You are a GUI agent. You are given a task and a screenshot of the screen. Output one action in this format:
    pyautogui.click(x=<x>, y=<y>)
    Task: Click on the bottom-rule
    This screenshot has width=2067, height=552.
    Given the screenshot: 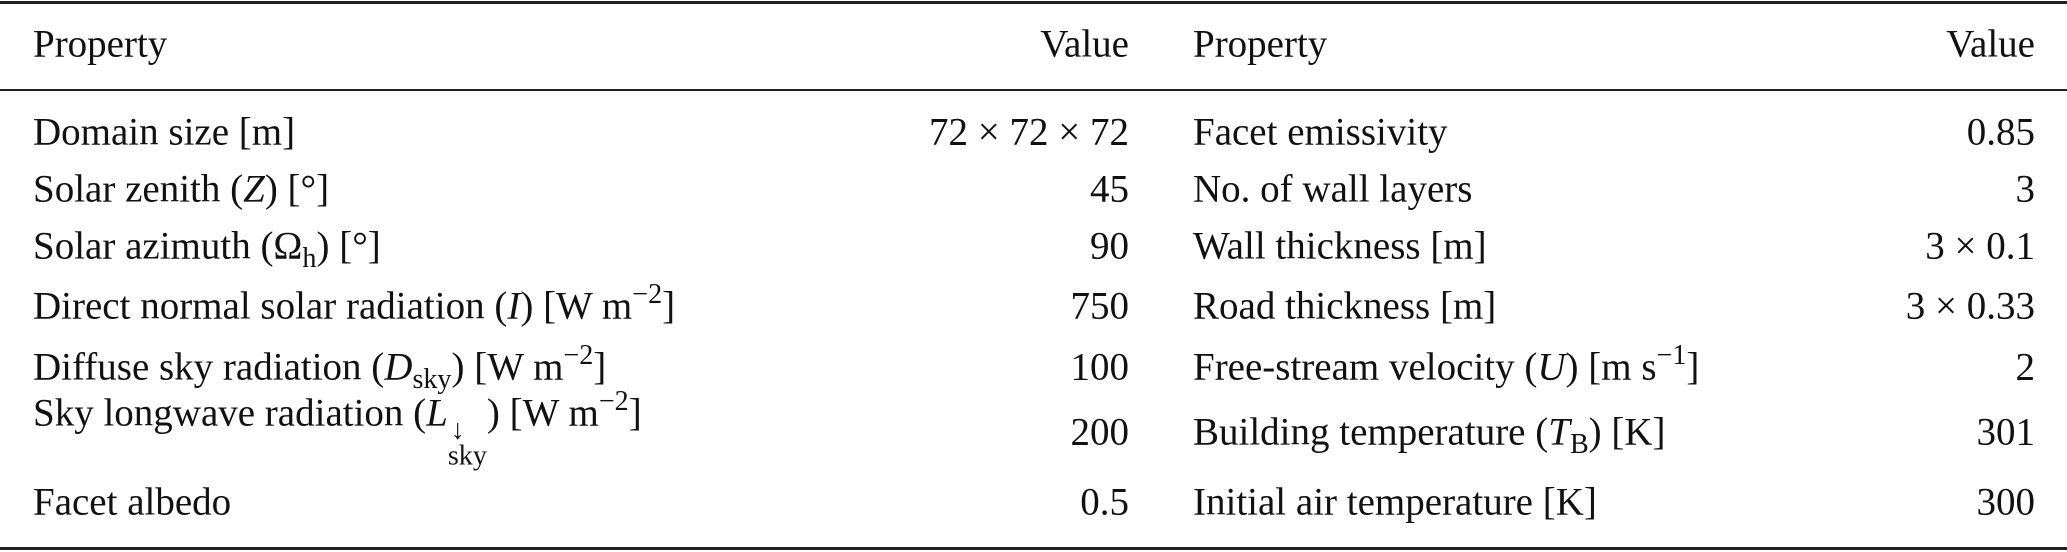 What is the action you would take?
    pyautogui.click(x=1033, y=548)
    